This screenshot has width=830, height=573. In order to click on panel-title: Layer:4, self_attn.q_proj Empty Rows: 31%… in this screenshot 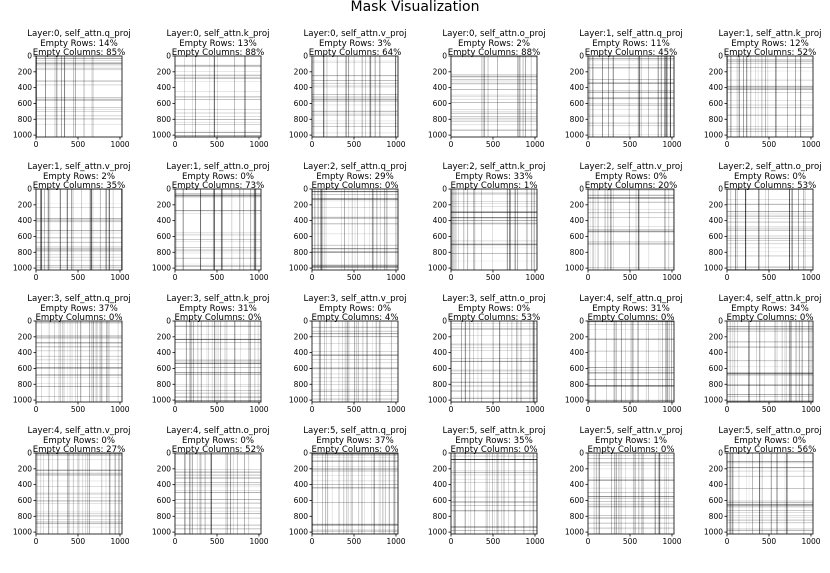, I will do `click(631, 309)`.